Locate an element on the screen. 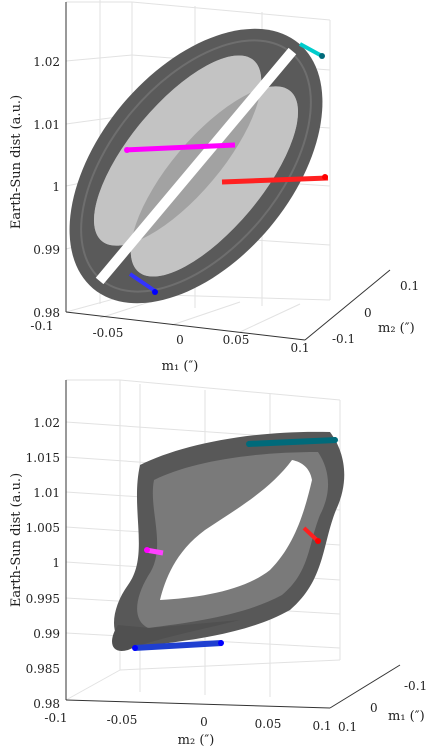  x-axis-label: m₁ (″) is located at coordinates (180, 366).